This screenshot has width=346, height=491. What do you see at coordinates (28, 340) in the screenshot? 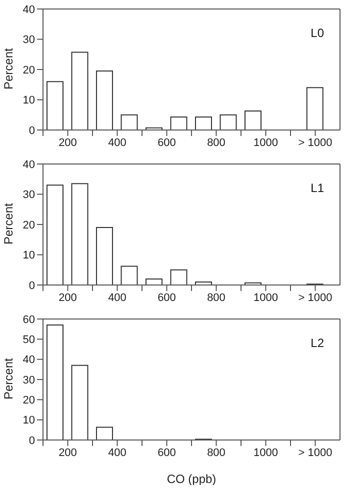
I see `y-tick-label: 50` at bounding box center [28, 340].